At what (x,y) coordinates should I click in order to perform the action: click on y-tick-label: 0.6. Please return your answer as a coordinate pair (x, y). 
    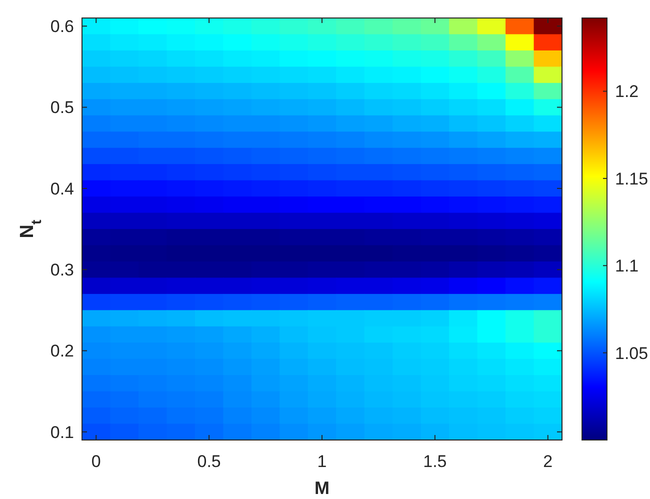
    Looking at the image, I should click on (62, 26).